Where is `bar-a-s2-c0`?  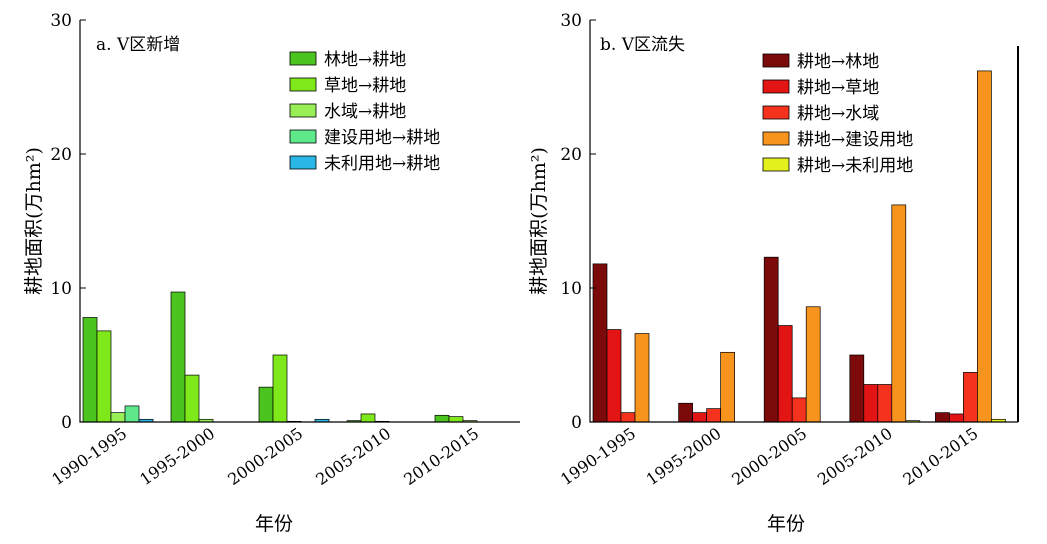 bar-a-s2-c0 is located at coordinates (118, 417).